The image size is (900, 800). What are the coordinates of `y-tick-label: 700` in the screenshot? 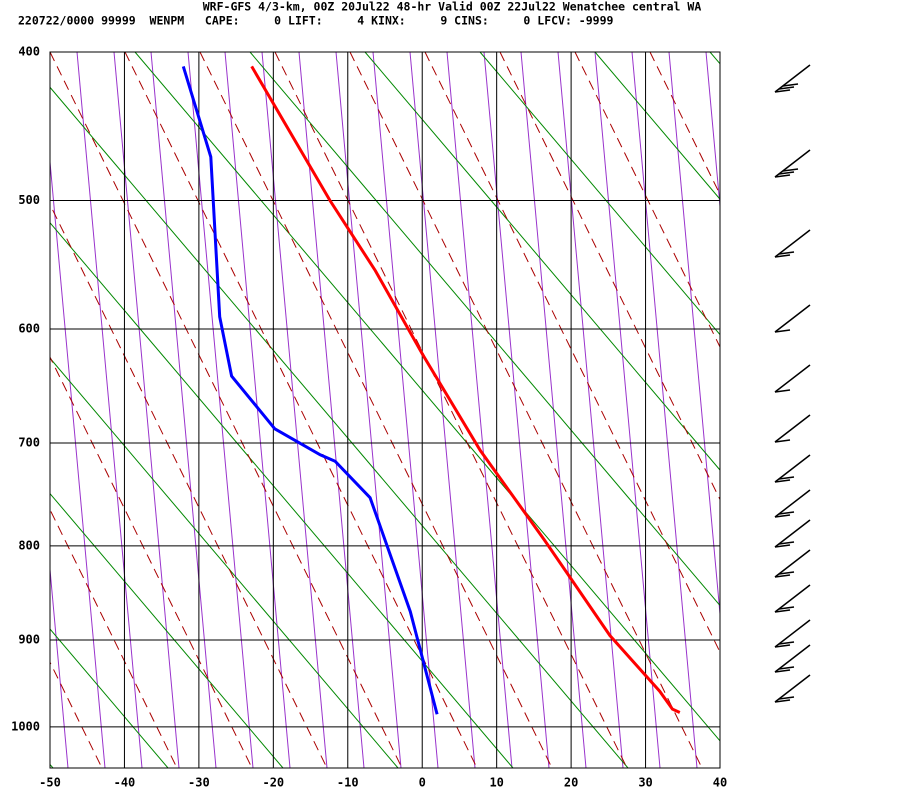 It's located at (29, 442).